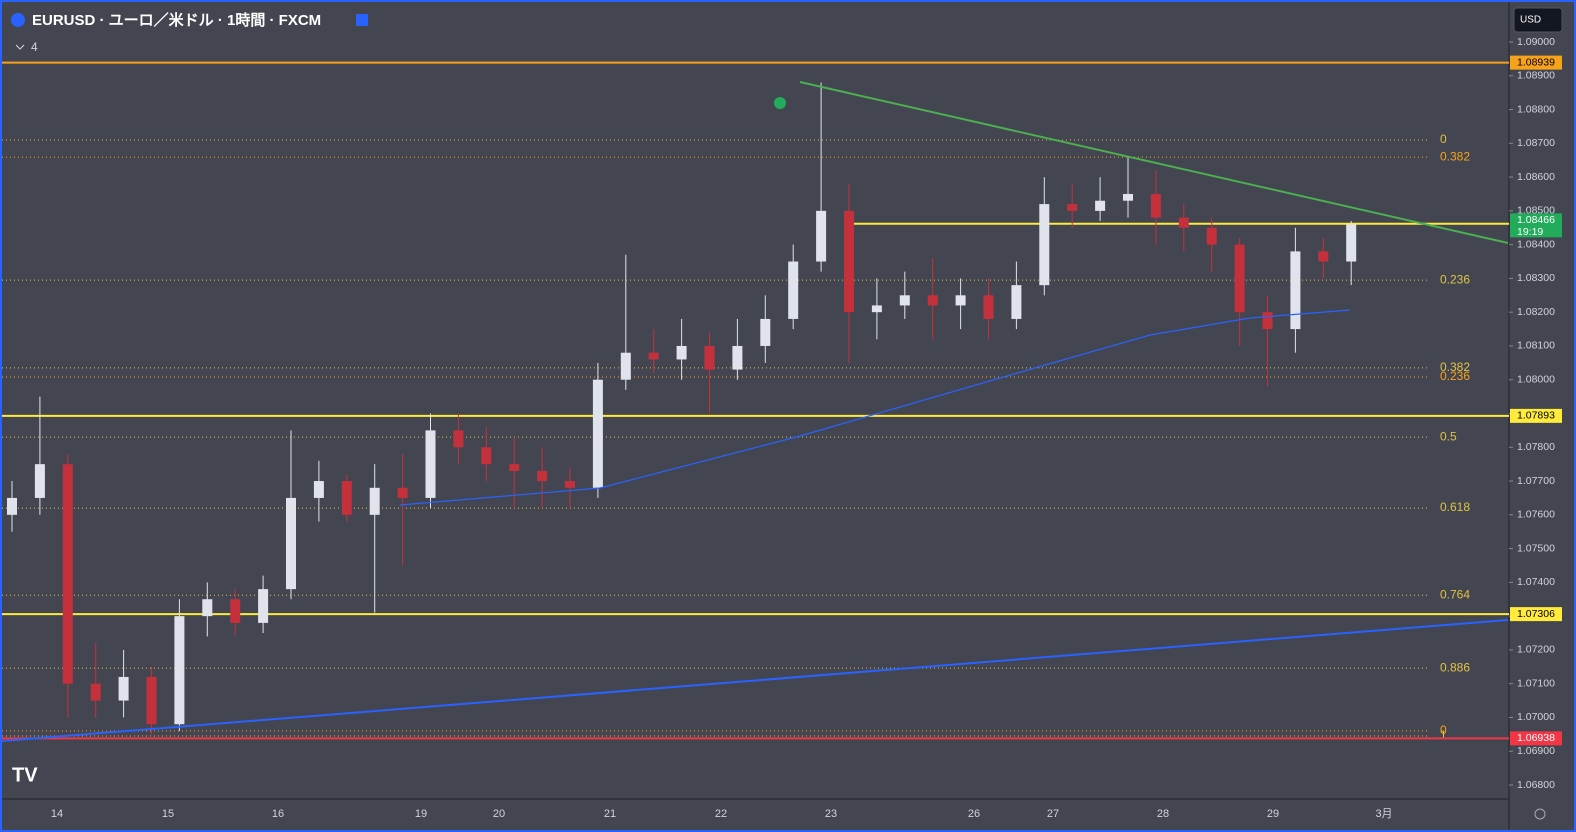  What do you see at coordinates (1536, 751) in the screenshot?
I see `y-tick-label: 1.06900` at bounding box center [1536, 751].